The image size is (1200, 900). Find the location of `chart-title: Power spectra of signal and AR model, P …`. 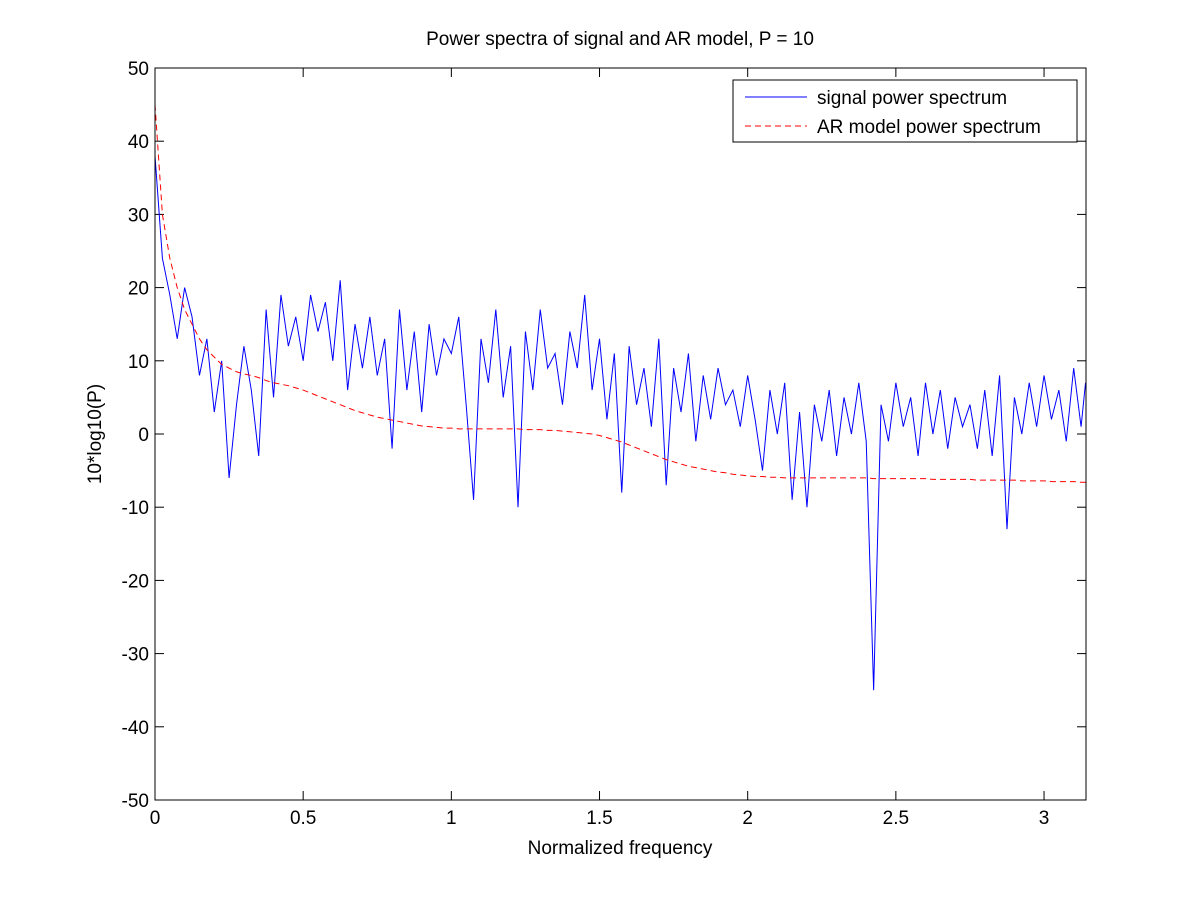

chart-title: Power spectra of signal and AR model, P … is located at coordinates (620, 39).